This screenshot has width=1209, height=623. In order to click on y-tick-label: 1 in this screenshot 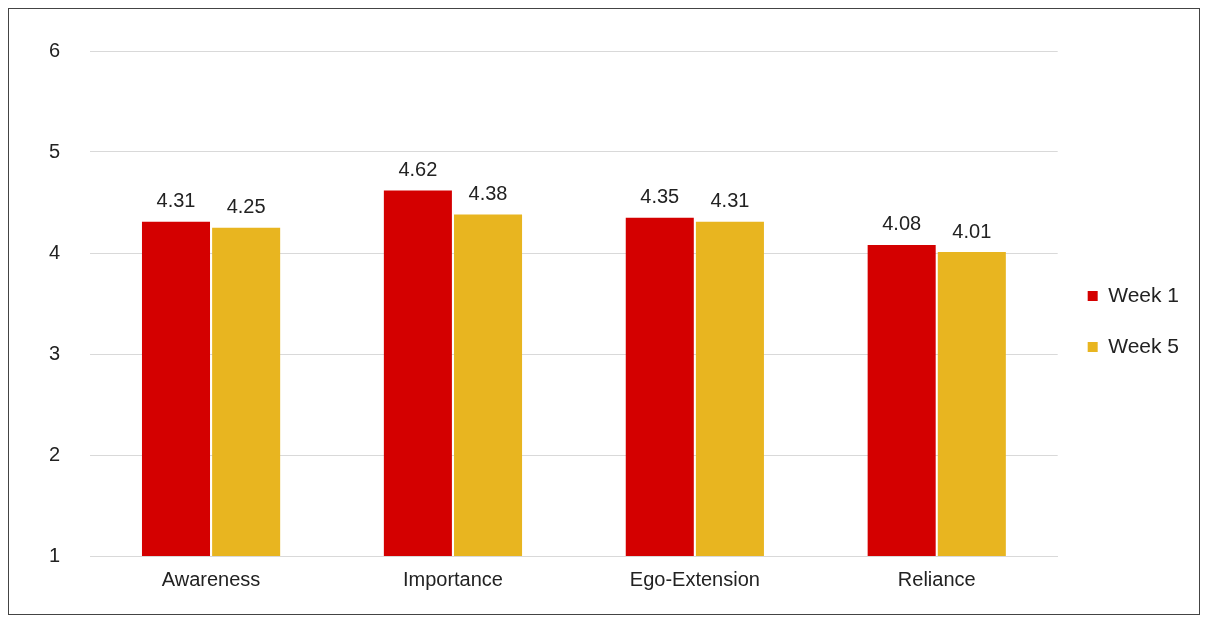, I will do `click(55, 554)`.